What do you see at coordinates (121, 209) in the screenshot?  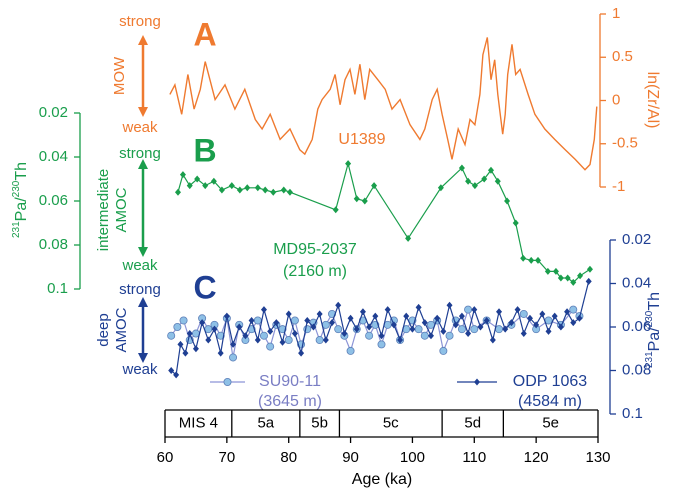 I see `process-label: AMOC` at bounding box center [121, 209].